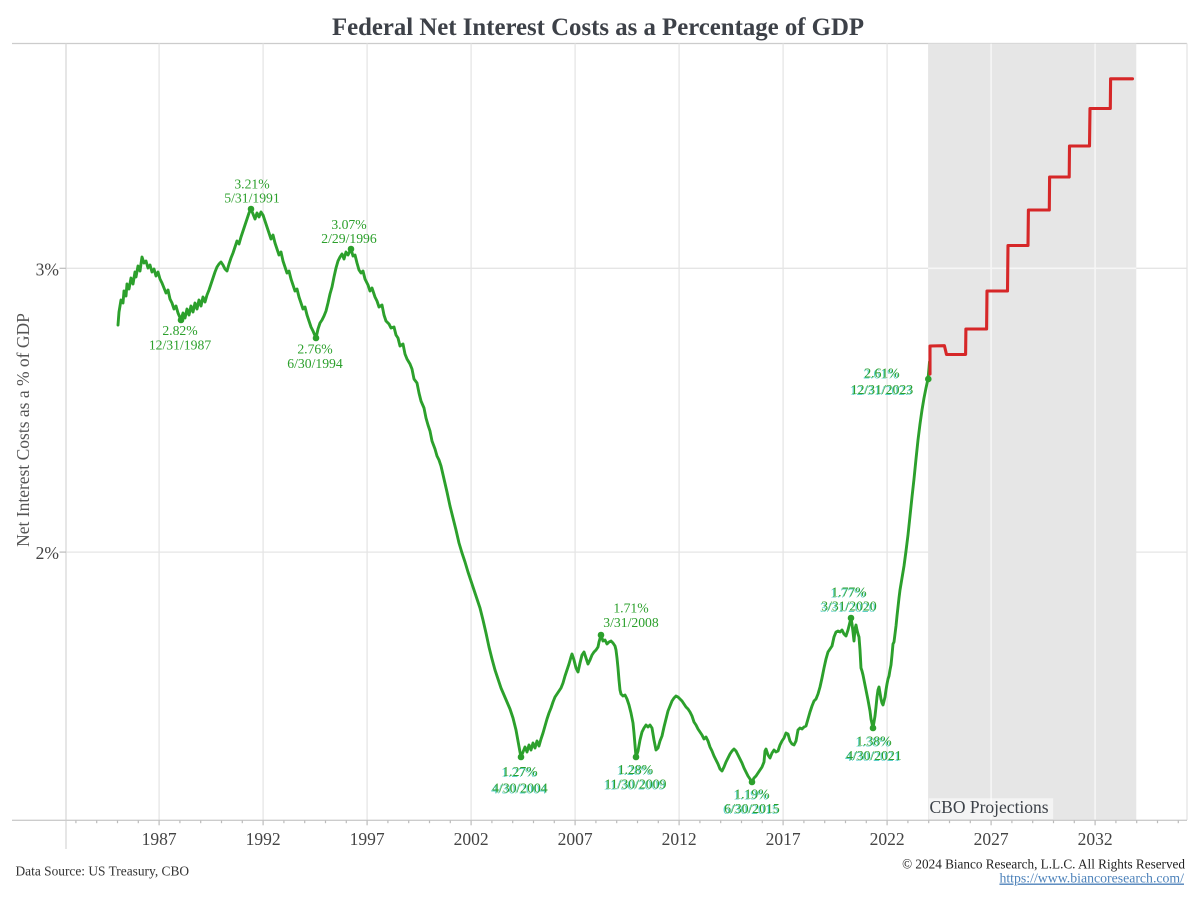  I want to click on svg-text: 2.76%, so click(314, 349).